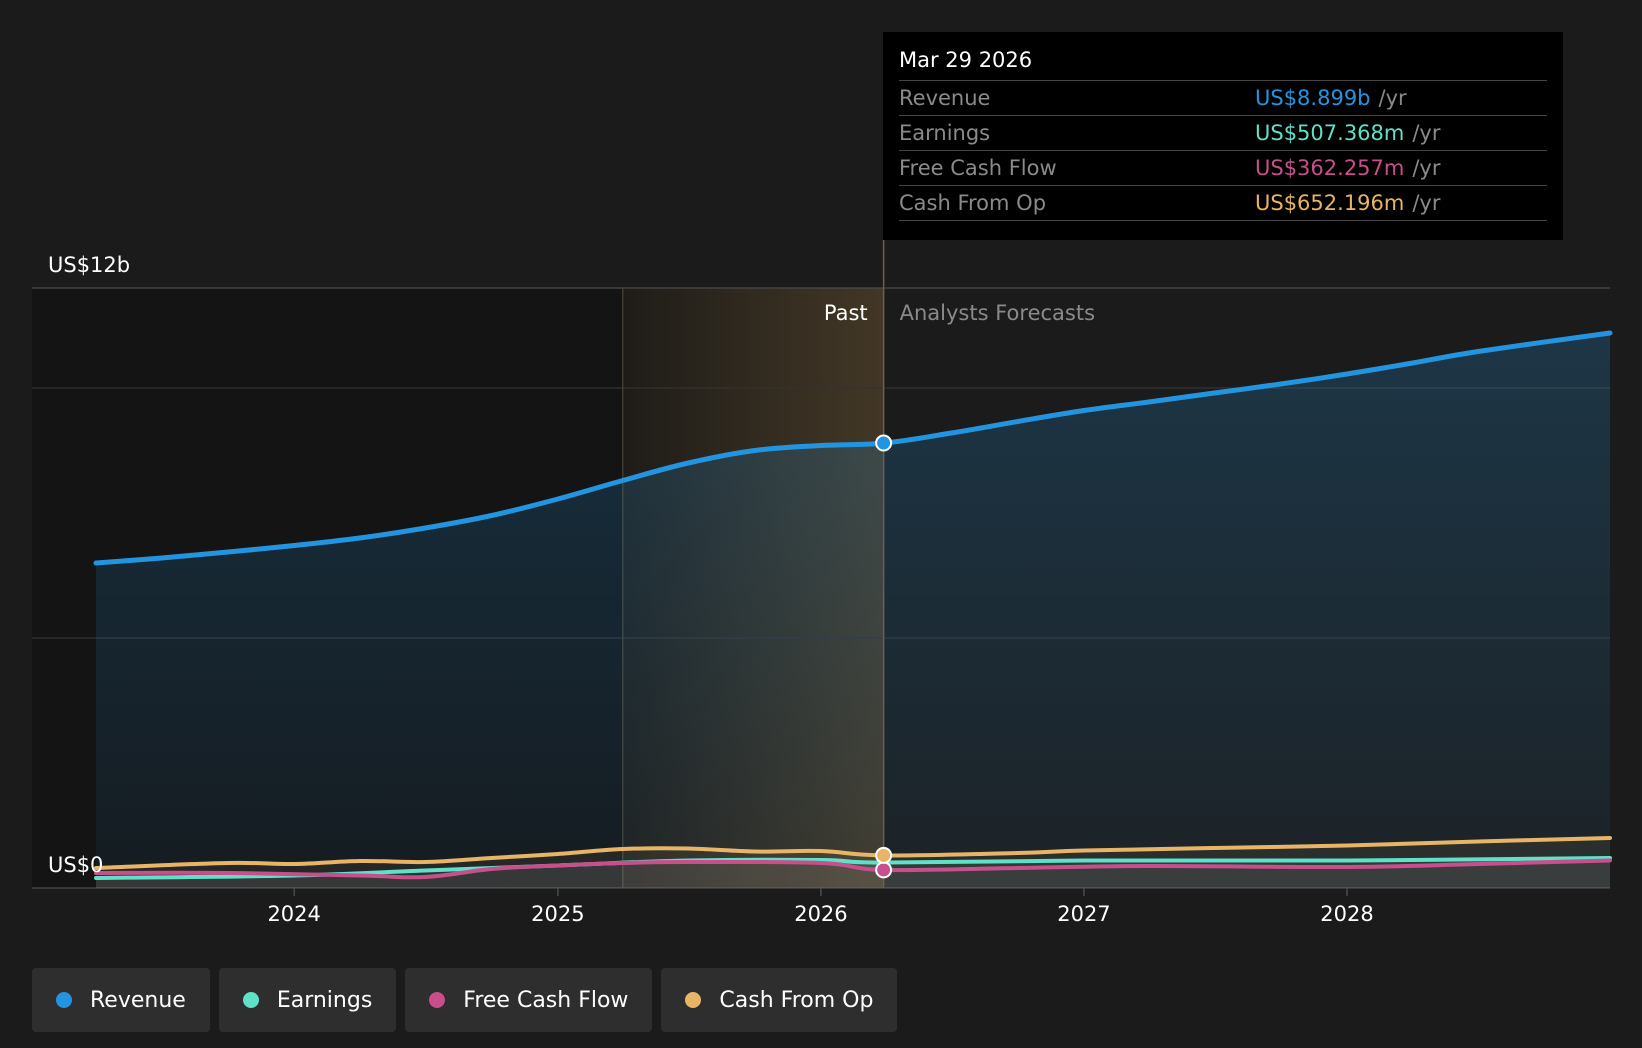 This screenshot has height=1048, width=1642. I want to click on forecast-label: Analysts Forecasts, so click(997, 313).